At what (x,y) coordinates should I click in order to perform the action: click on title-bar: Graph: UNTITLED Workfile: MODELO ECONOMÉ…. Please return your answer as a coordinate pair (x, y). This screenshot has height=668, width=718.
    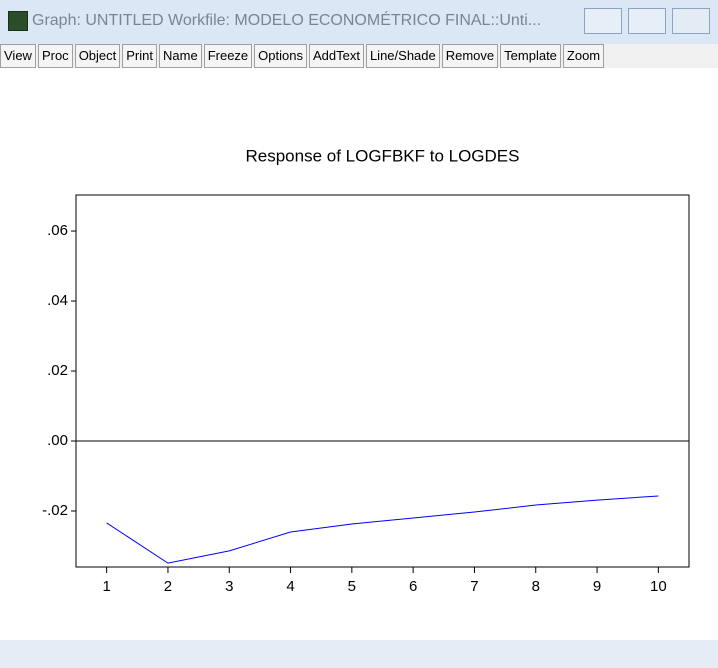
    Looking at the image, I should click on (359, 22).